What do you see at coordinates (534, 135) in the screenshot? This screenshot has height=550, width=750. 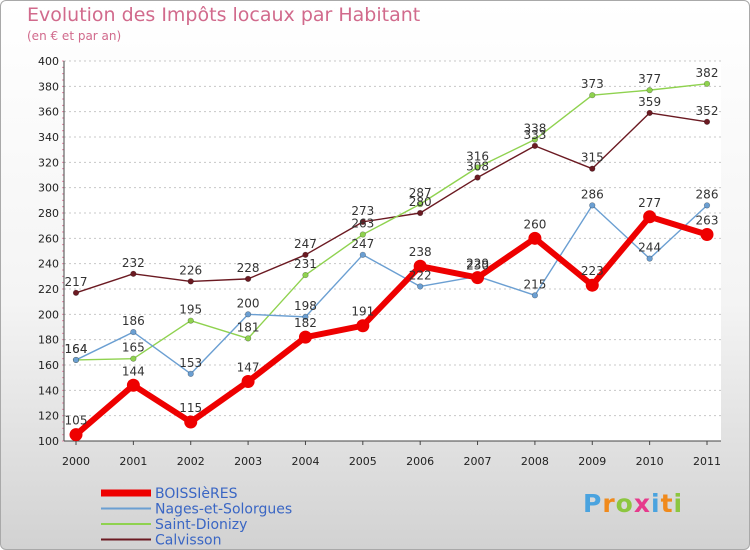 I see `data-label: 333` at bounding box center [534, 135].